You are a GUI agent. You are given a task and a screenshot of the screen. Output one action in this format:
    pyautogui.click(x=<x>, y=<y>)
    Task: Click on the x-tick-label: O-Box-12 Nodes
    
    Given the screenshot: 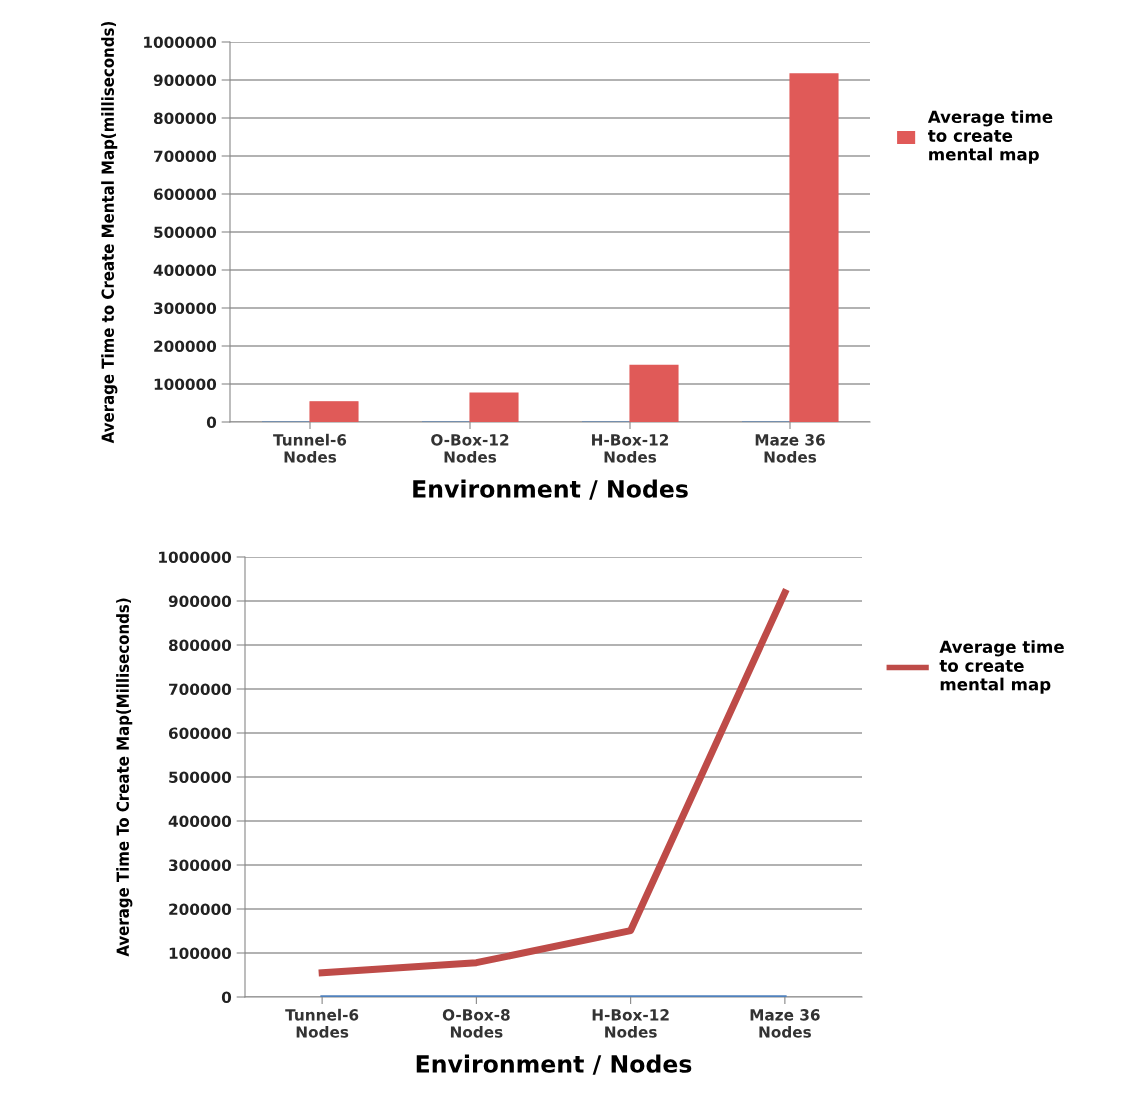 What is the action you would take?
    pyautogui.click(x=470, y=448)
    